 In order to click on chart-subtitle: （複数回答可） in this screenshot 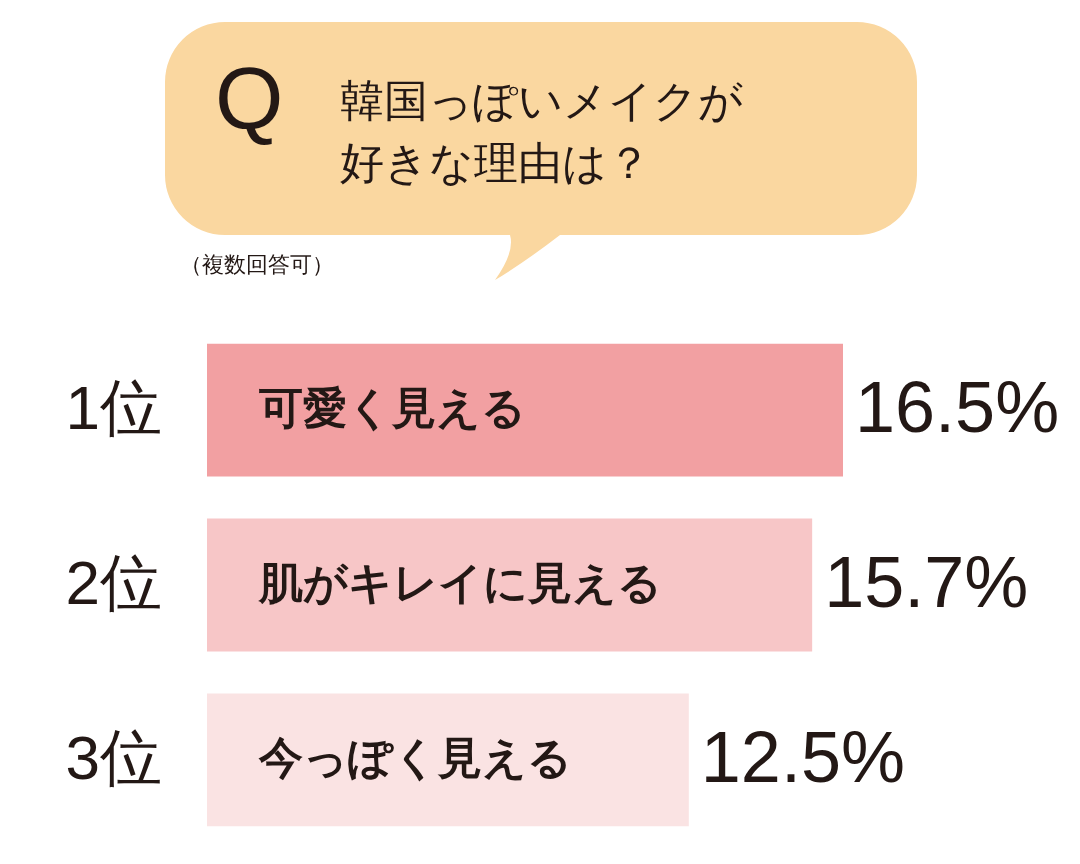, I will do `click(257, 265)`.